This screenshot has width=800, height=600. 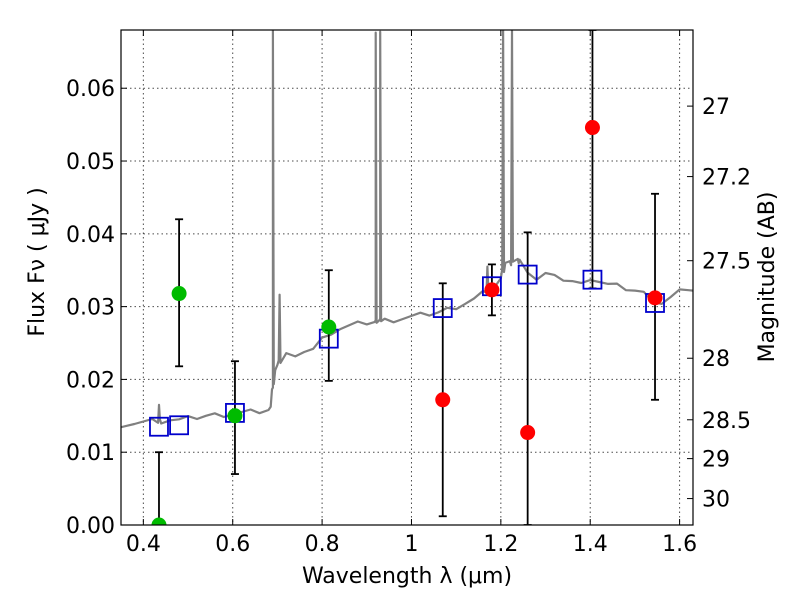 I want to click on y-tick-label: 0.01, so click(x=90, y=453).